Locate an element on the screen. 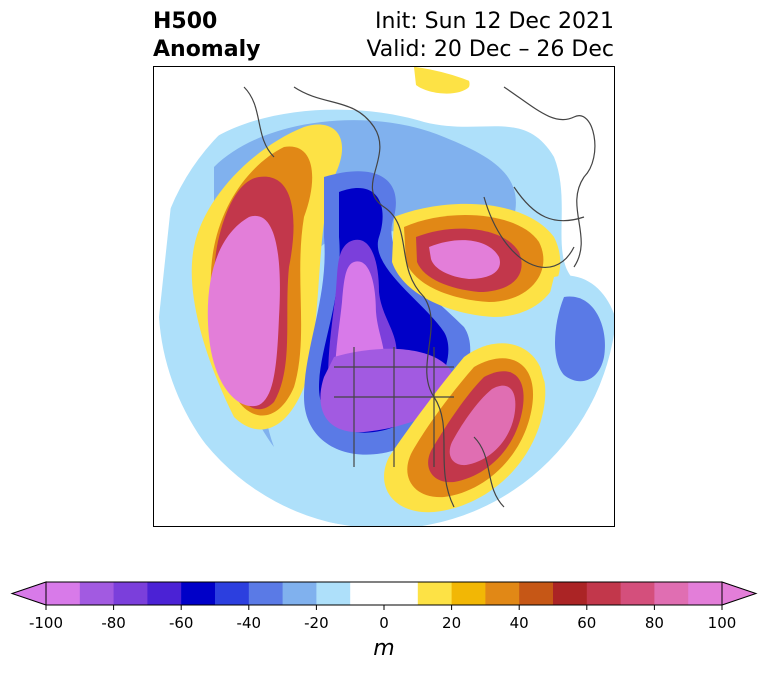  colorbar: -100 -80 -60 -40 -20 0 20 40 60 80 100 is located at coordinates (384, 620).